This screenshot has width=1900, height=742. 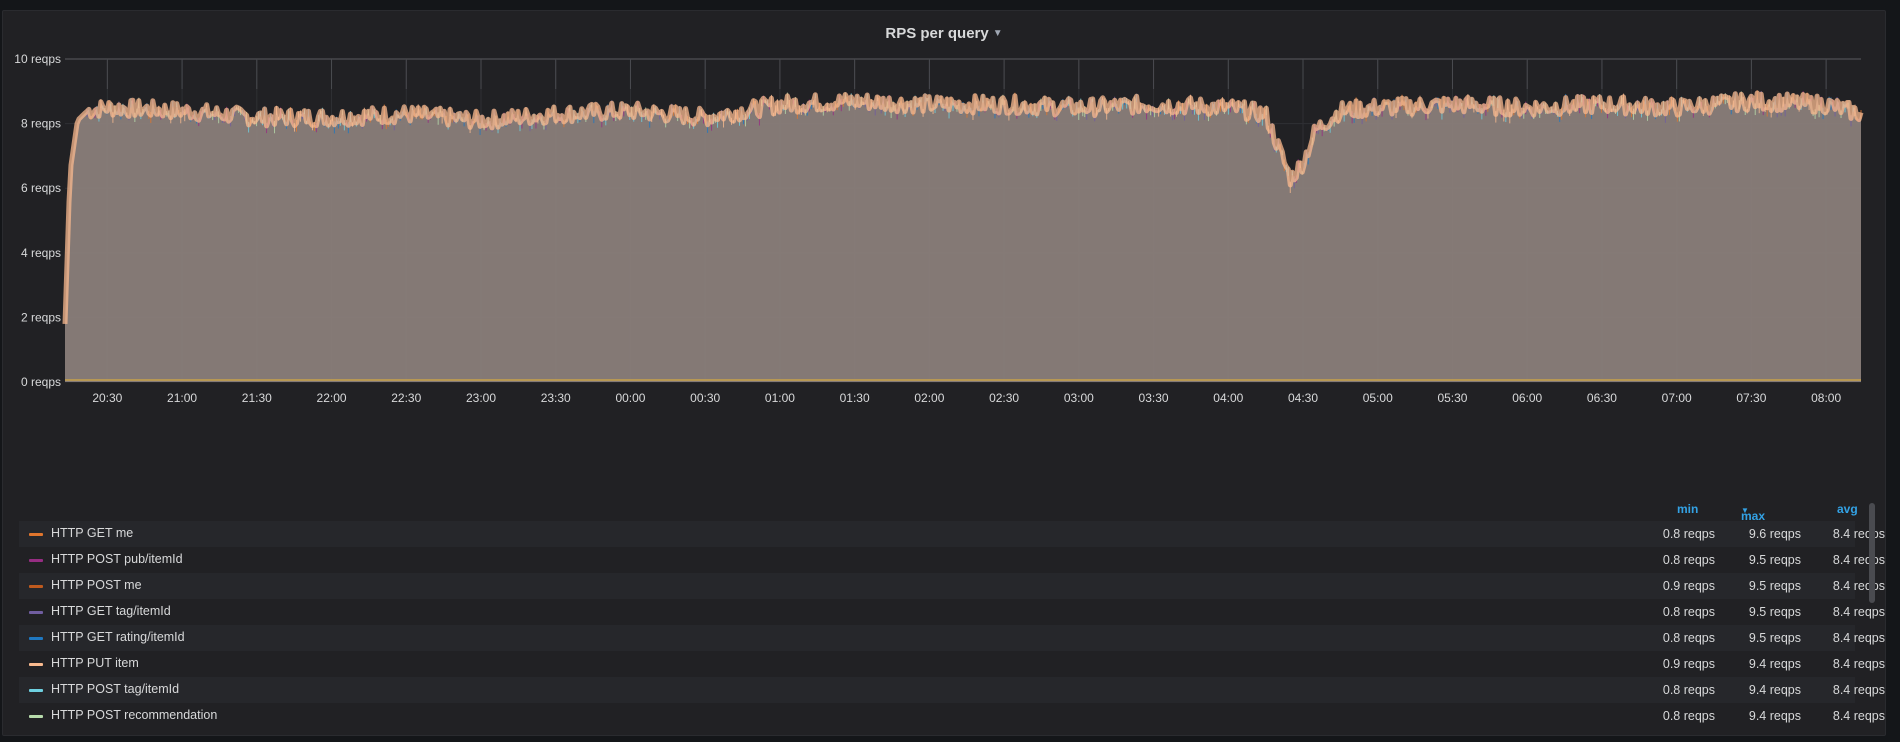 I want to click on legend-value-max: 9.6 reqps, so click(x=1774, y=534).